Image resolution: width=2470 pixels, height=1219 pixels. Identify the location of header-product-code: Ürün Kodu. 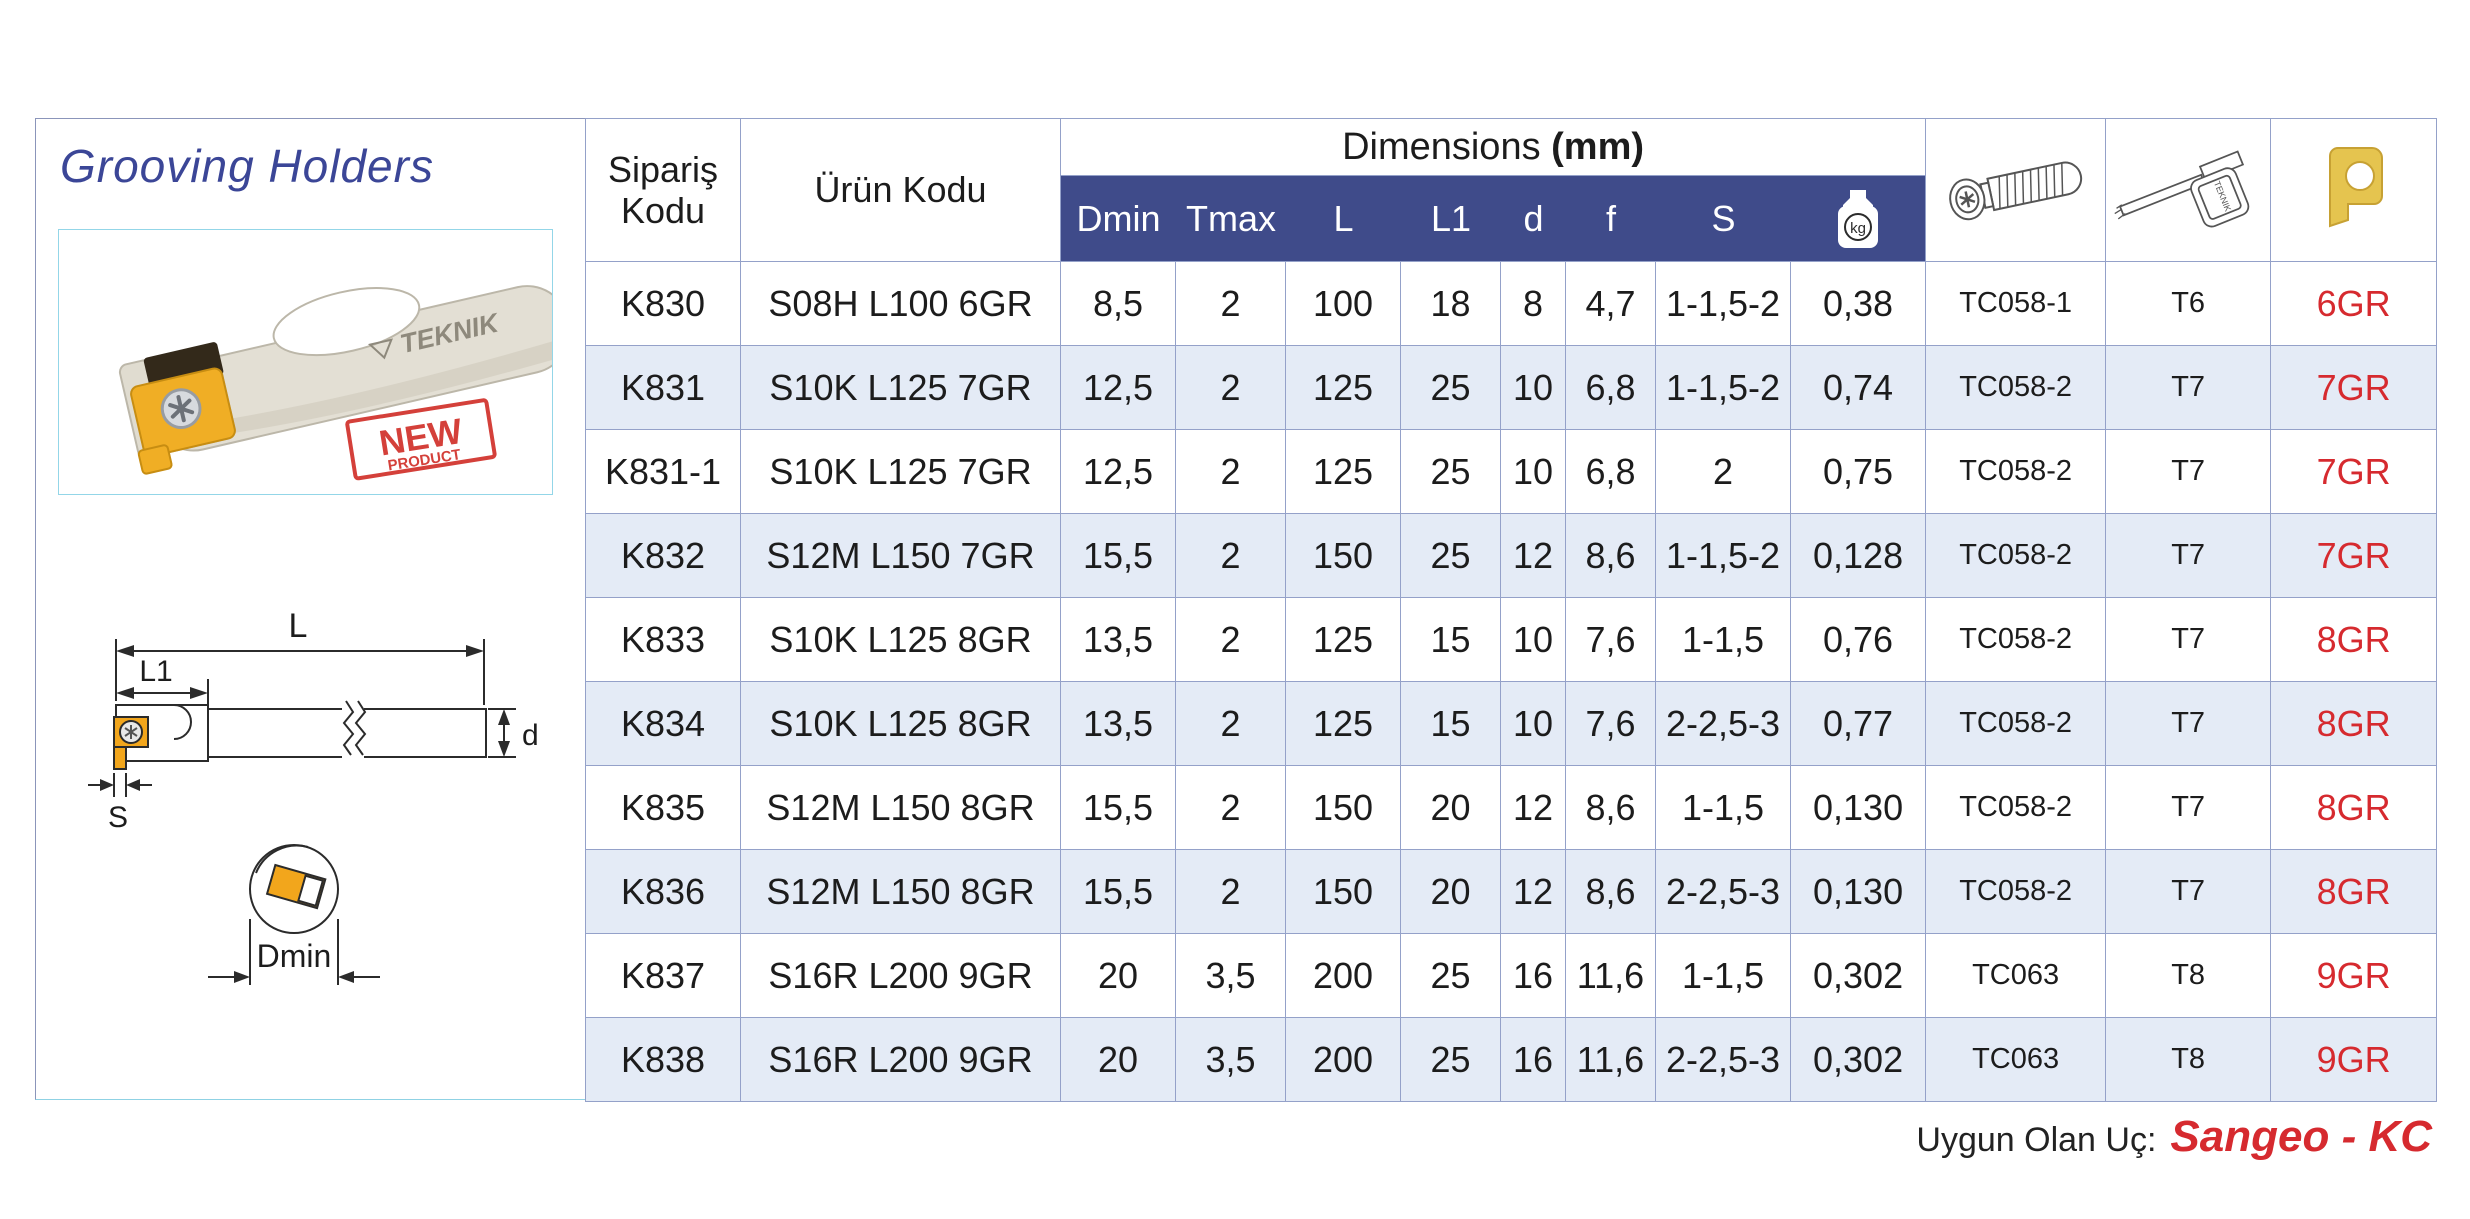
(900, 190).